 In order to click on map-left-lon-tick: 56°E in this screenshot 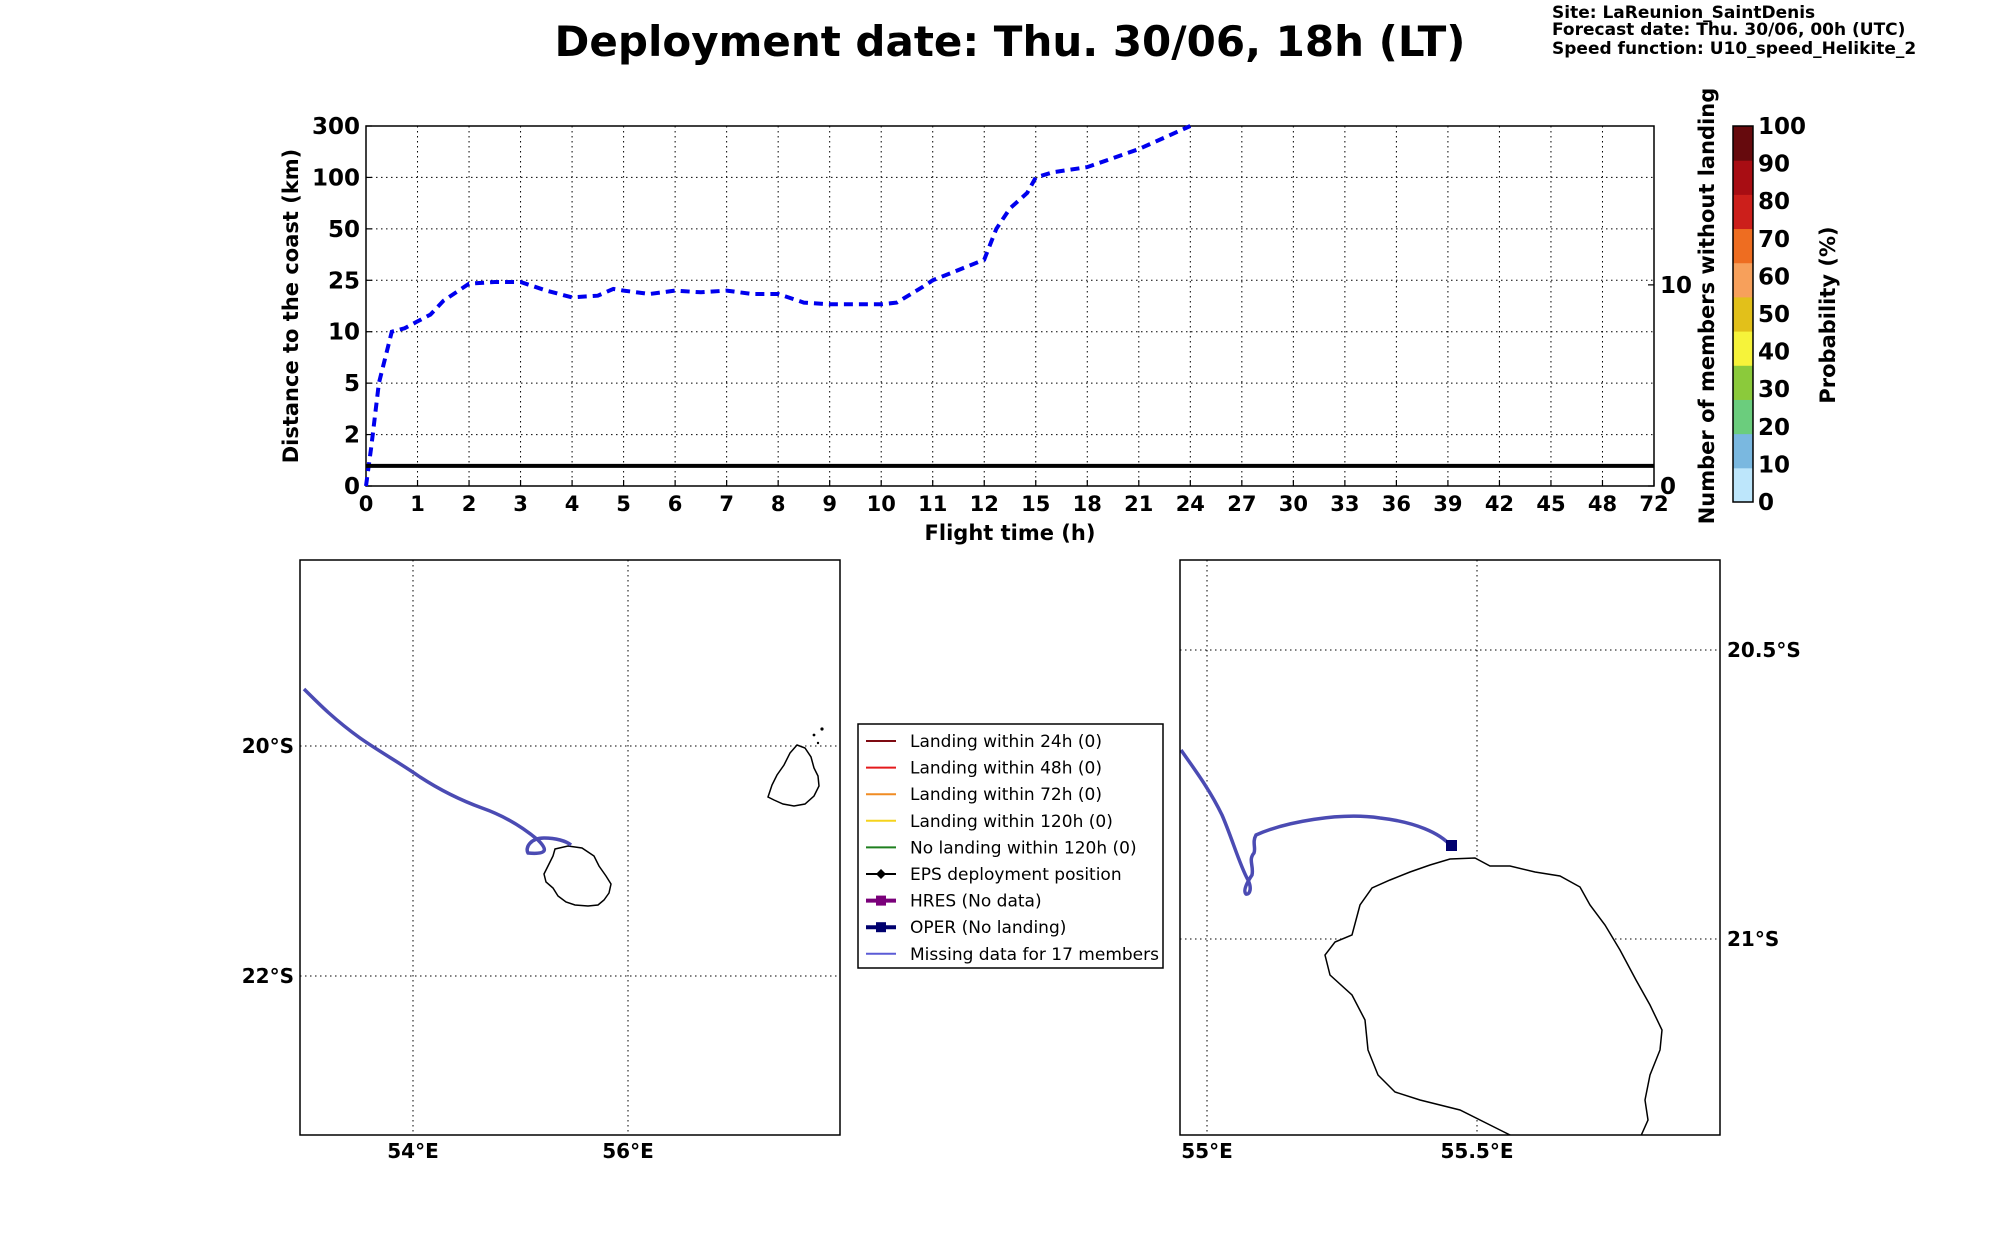, I will do `click(628, 1151)`.